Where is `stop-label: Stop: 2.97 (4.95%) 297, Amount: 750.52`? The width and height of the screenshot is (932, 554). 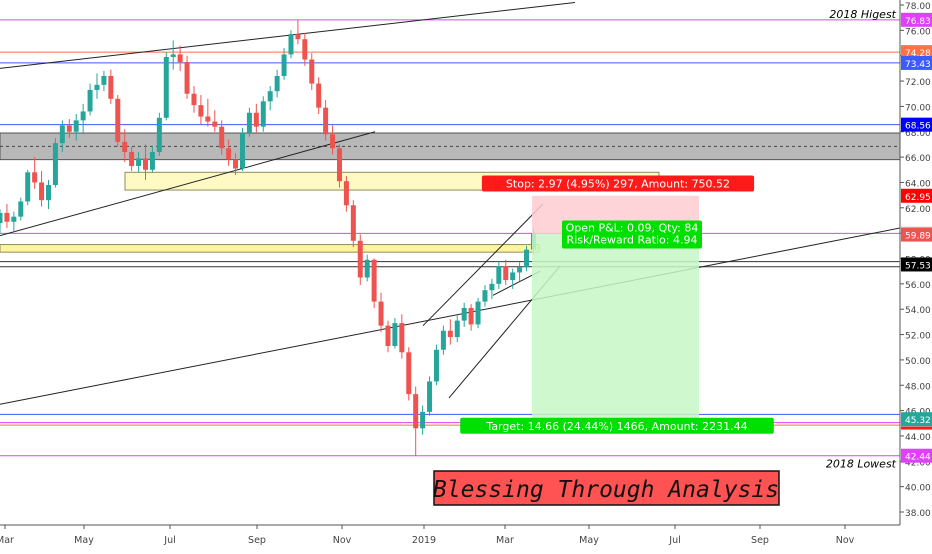
stop-label: Stop: 2.97 (4.95%) 297, Amount: 750.52 is located at coordinates (618, 183).